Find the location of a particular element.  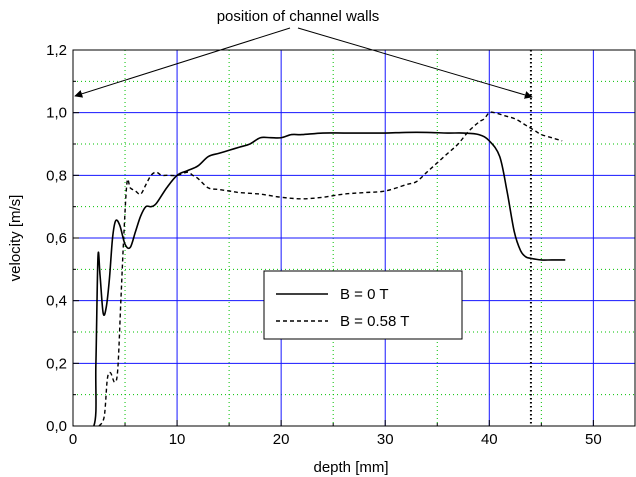

x-tick-label: 20 is located at coordinates (281, 439).